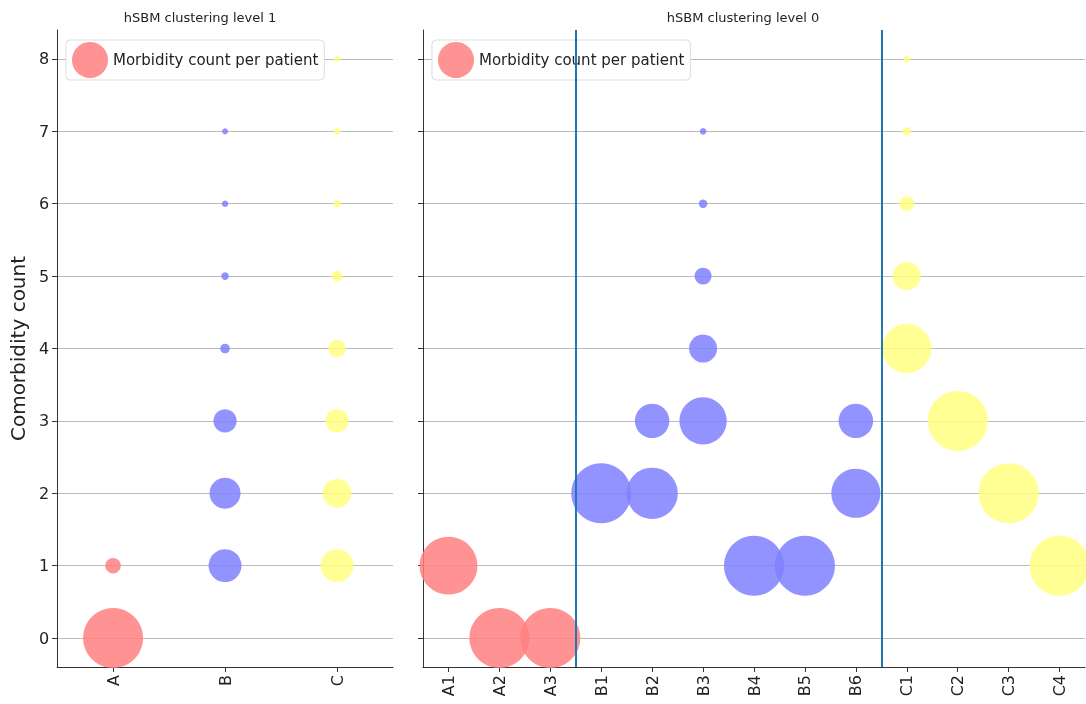 This screenshot has height=704, width=1086. What do you see at coordinates (44, 131) in the screenshot?
I see `y-tick-label: 7` at bounding box center [44, 131].